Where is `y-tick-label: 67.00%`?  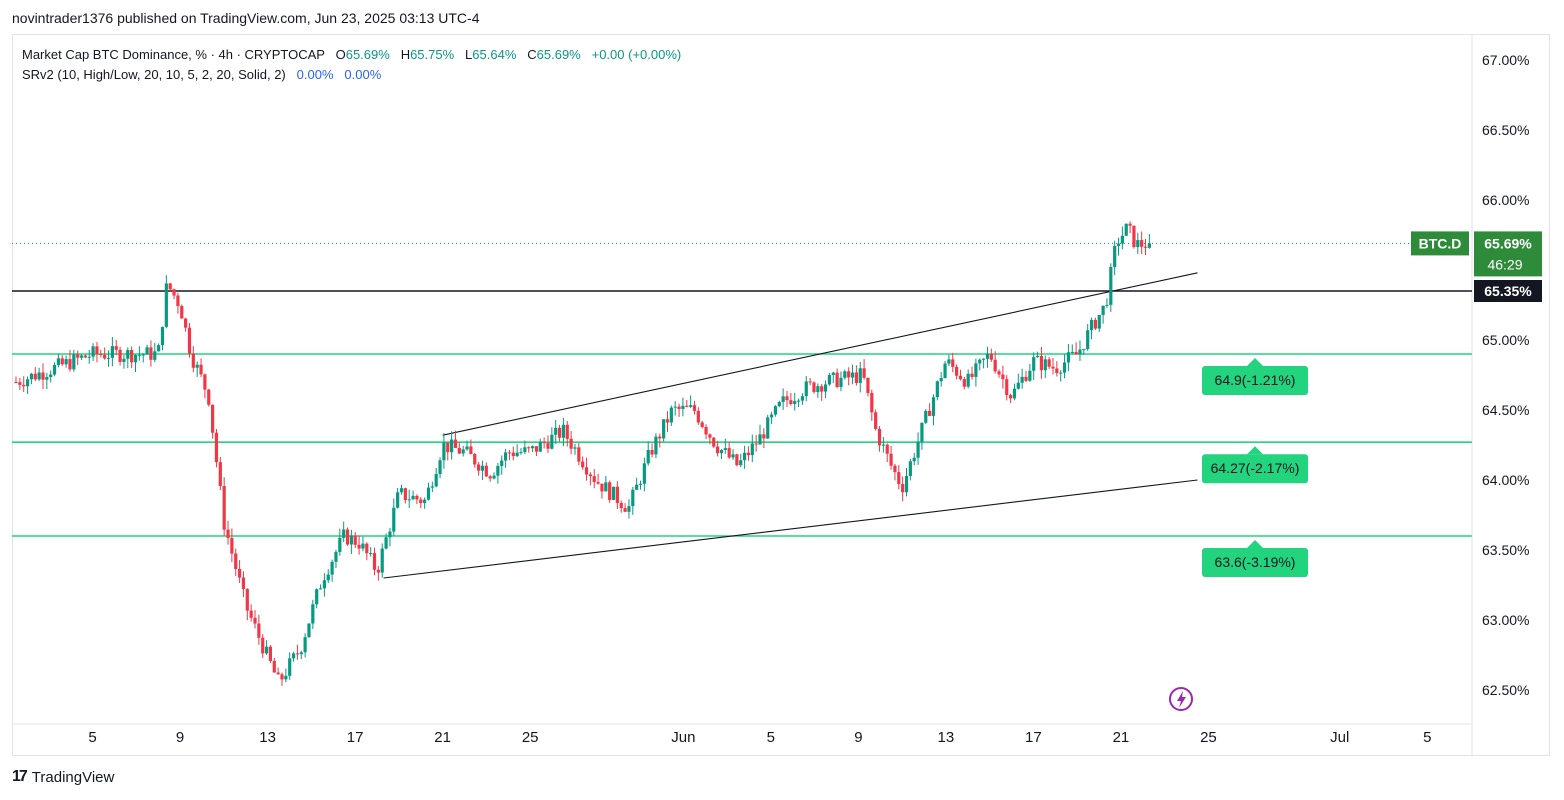
y-tick-label: 67.00% is located at coordinates (1505, 60).